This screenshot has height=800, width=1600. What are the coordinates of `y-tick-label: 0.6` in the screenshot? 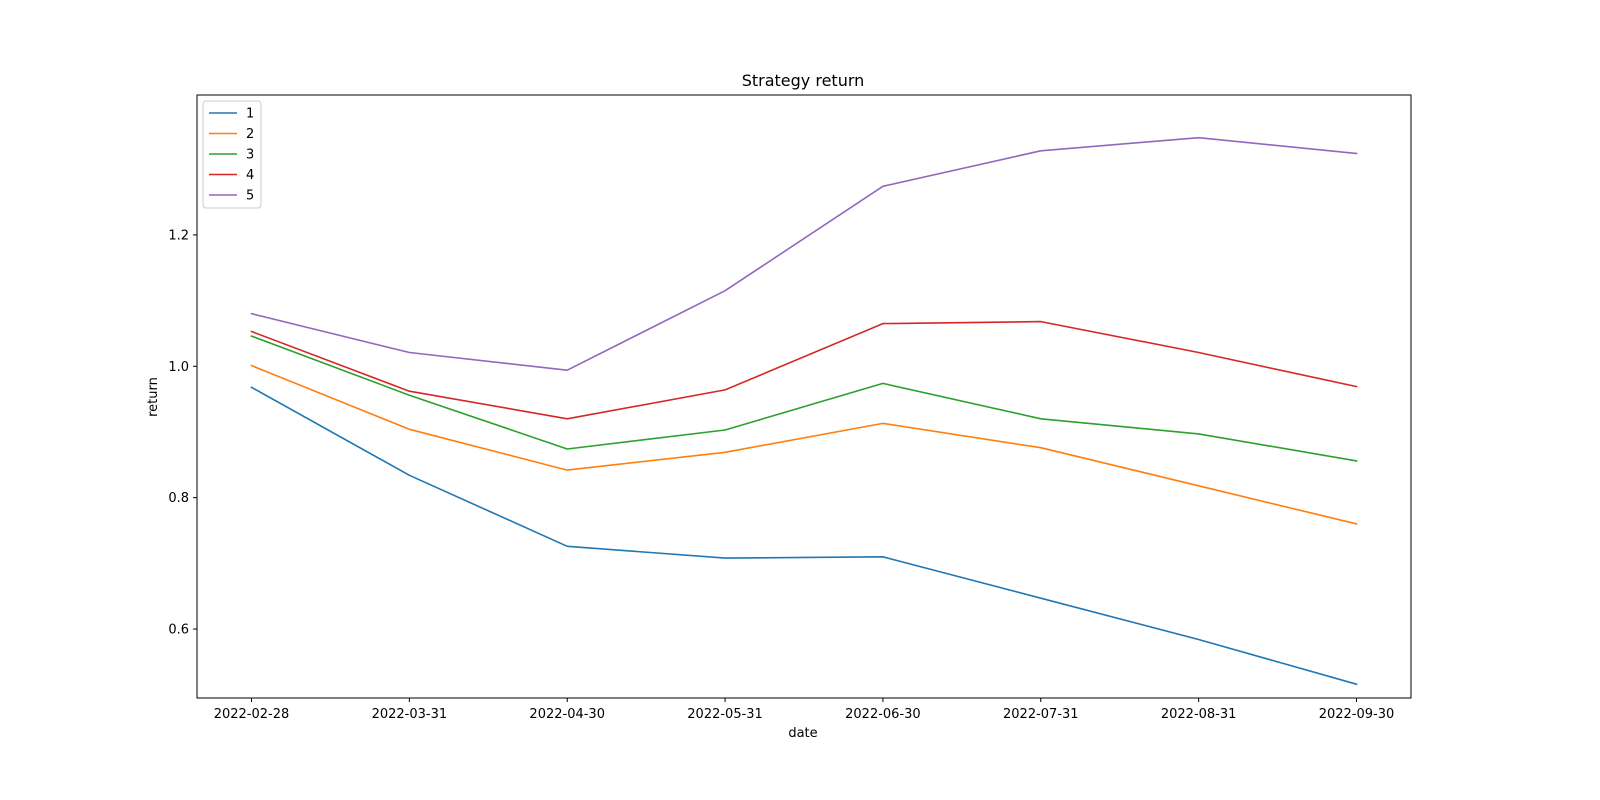 It's located at (178, 630).